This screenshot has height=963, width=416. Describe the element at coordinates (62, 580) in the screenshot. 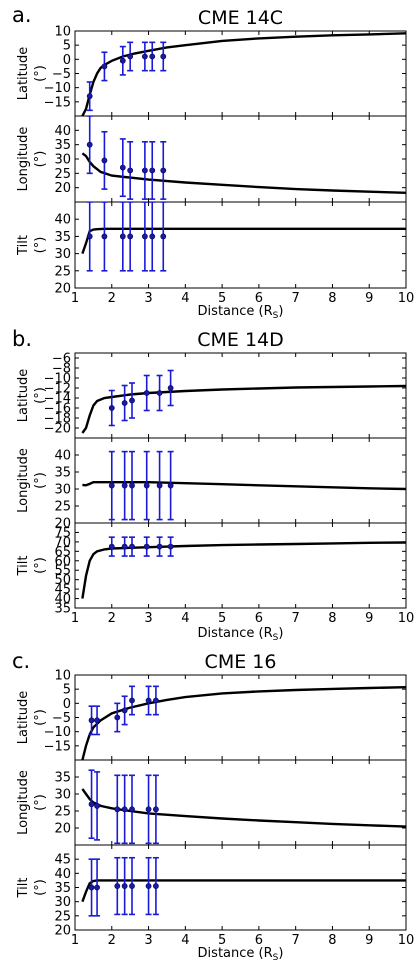

I see `y-tick-label: 50` at that location.